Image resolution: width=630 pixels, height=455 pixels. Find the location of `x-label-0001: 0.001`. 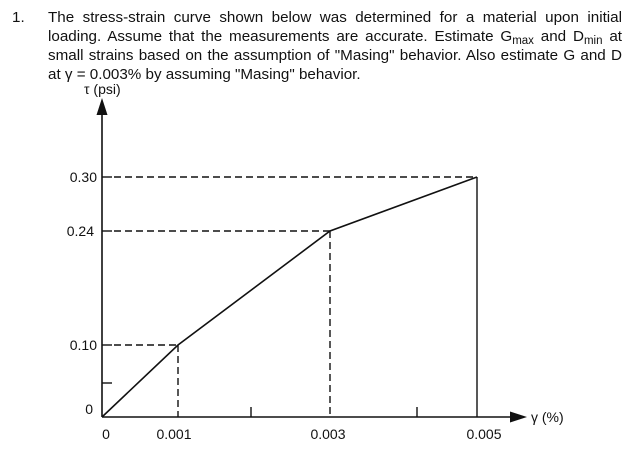

x-label-0001: 0.001 is located at coordinates (173, 434).